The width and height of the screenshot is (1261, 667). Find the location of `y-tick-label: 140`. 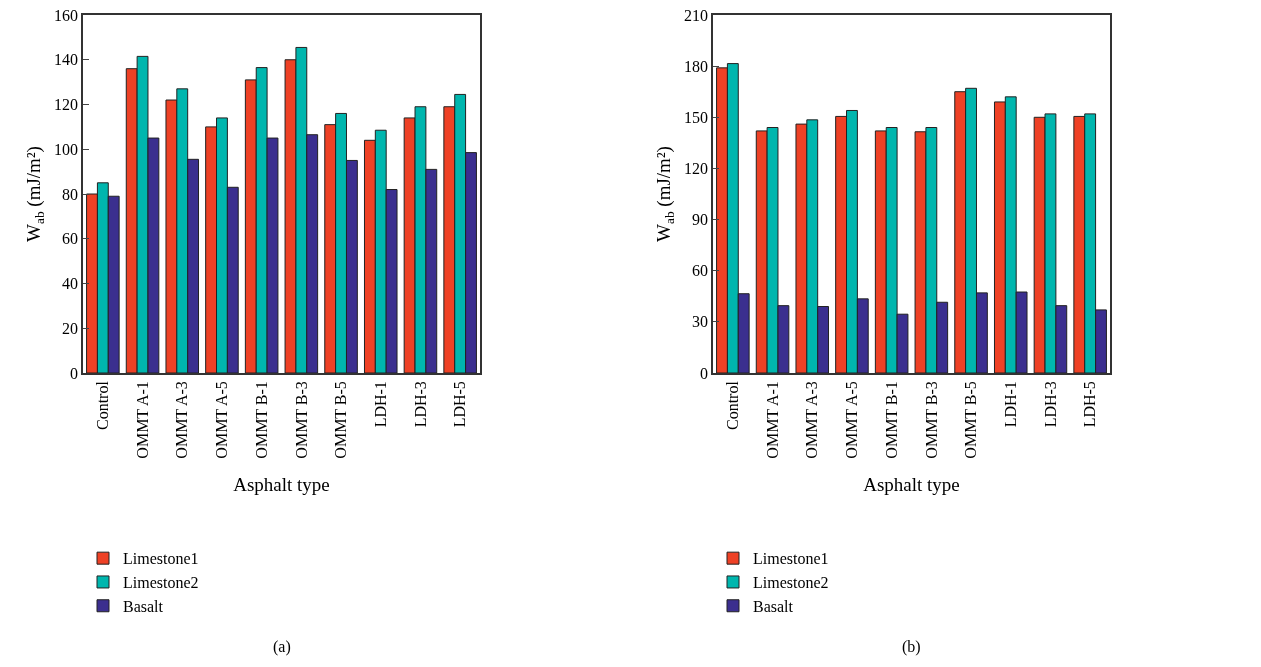

y-tick-label: 140 is located at coordinates (66, 60).